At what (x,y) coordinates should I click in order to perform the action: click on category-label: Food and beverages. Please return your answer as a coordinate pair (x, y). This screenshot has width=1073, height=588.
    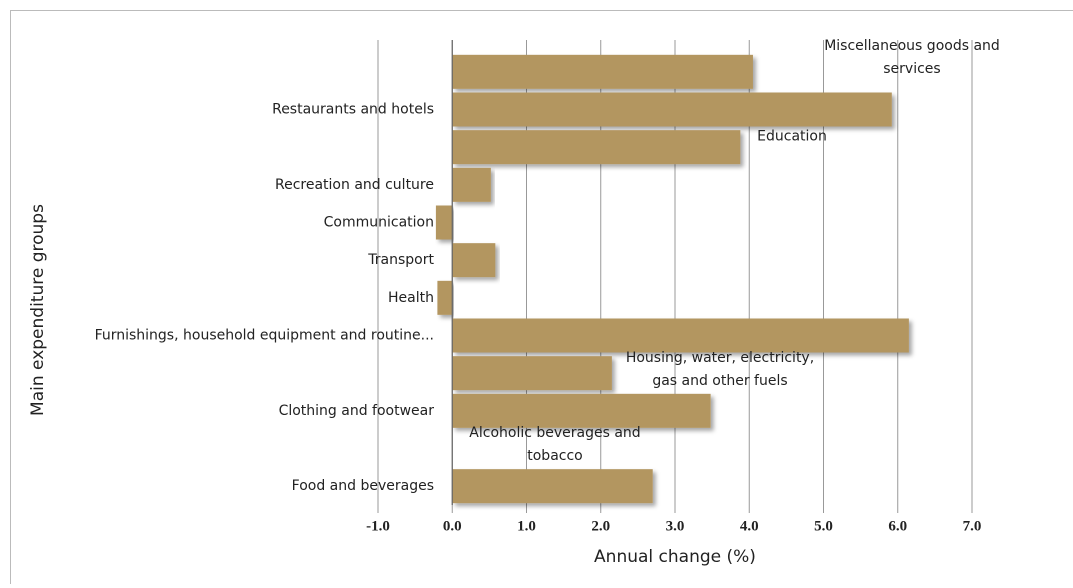
    Looking at the image, I should click on (363, 486).